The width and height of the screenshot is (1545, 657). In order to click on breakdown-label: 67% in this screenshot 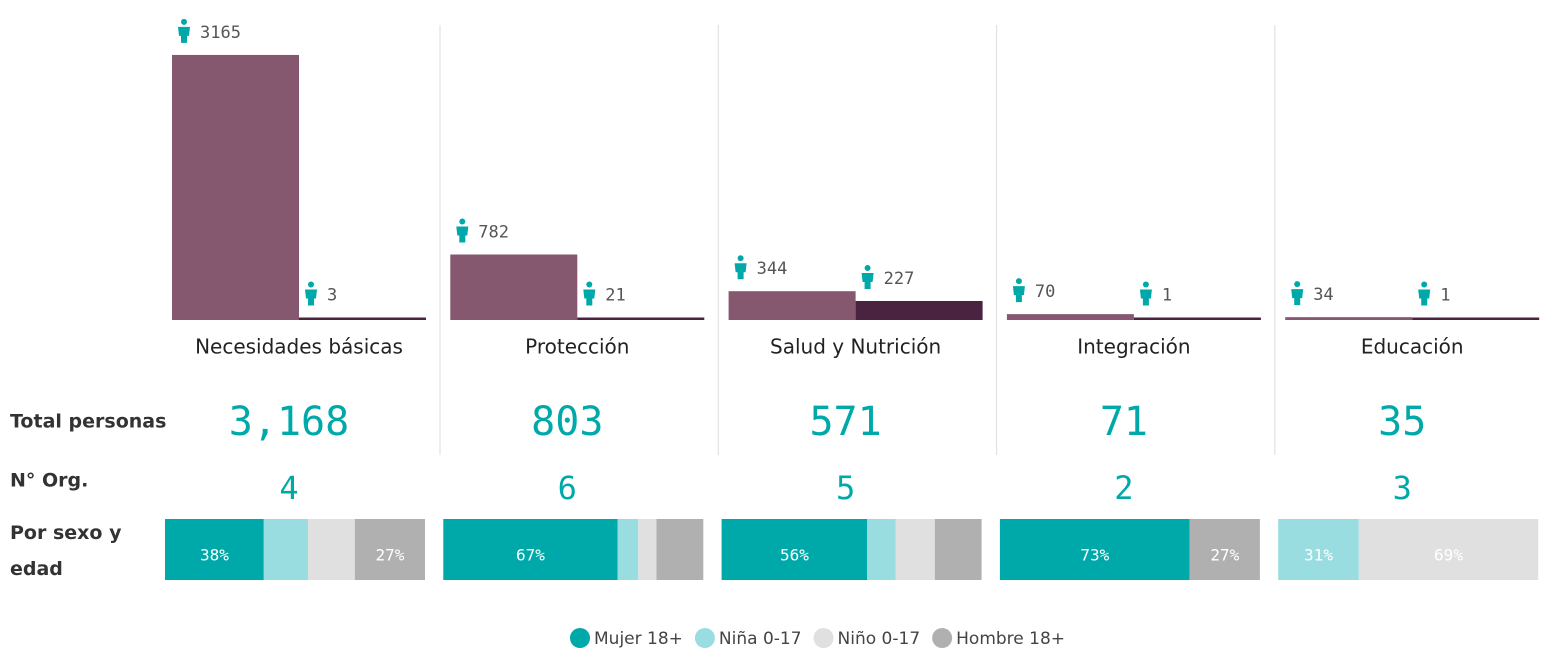, I will do `click(530, 555)`.